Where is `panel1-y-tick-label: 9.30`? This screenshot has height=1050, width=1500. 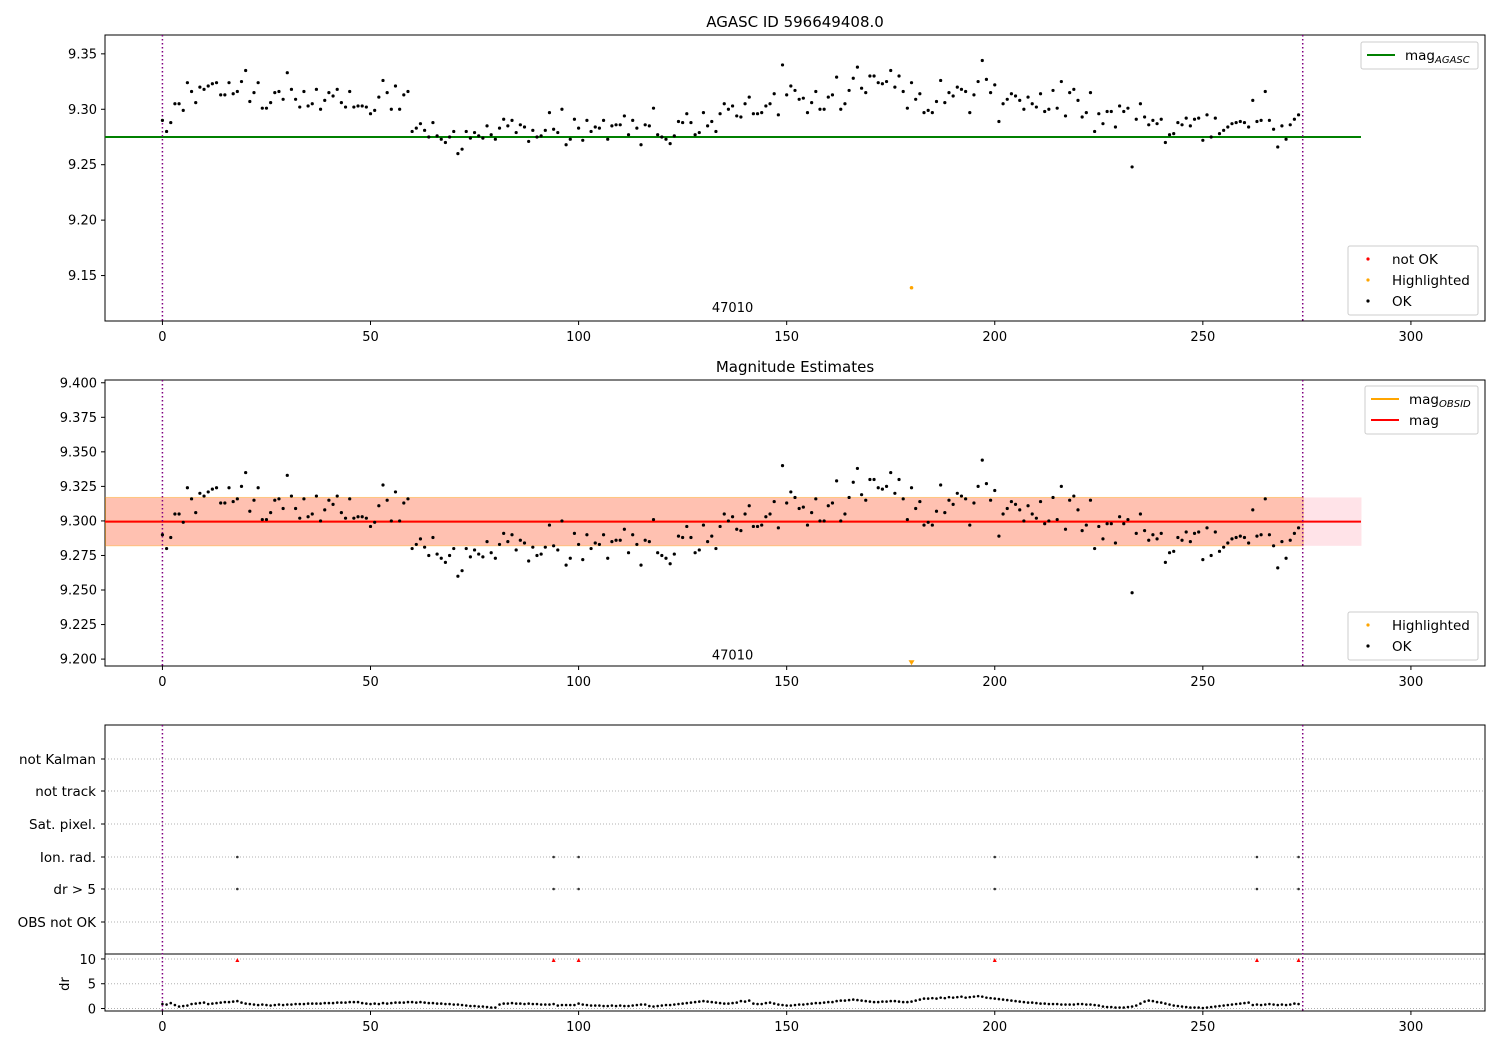 panel1-y-tick-label: 9.30 is located at coordinates (82, 110).